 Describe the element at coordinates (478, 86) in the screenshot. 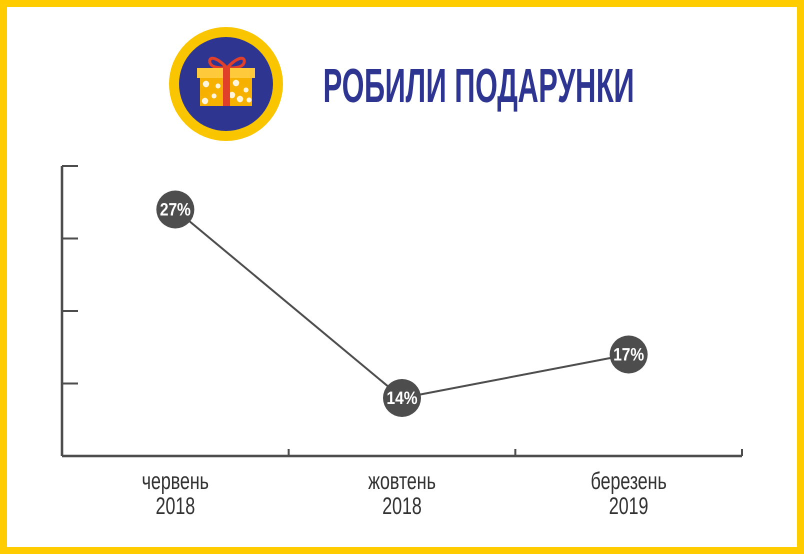

I see `chart-title: РОБИЛИ ПОДАРУНКИ` at that location.